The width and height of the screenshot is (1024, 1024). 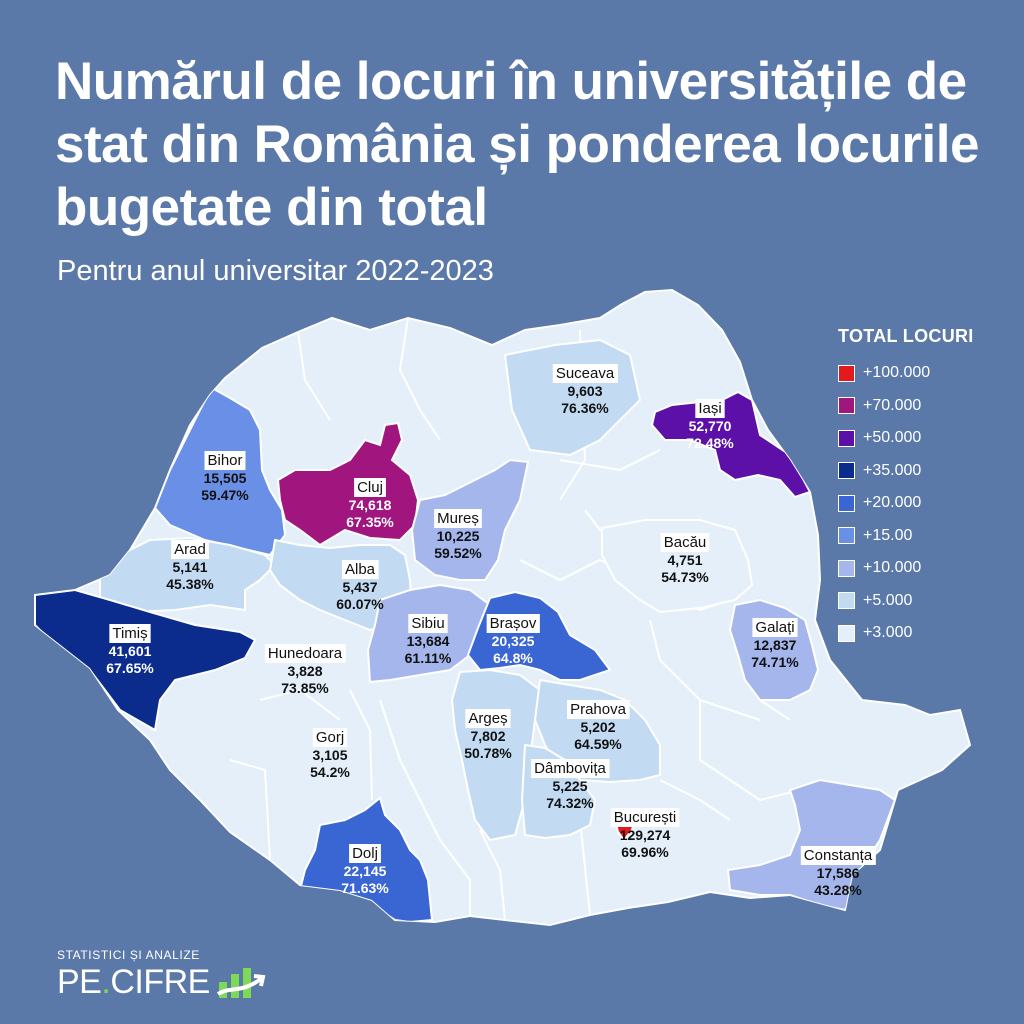 I want to click on county-budget-share: 64.59%, so click(x=598, y=744).